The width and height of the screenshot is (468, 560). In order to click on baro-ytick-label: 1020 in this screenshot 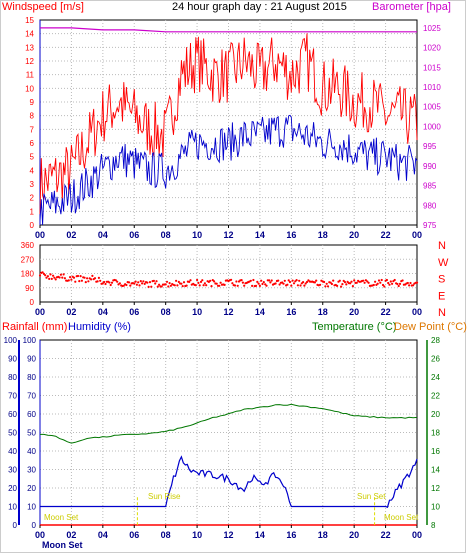, I will do `click(432, 48)`.